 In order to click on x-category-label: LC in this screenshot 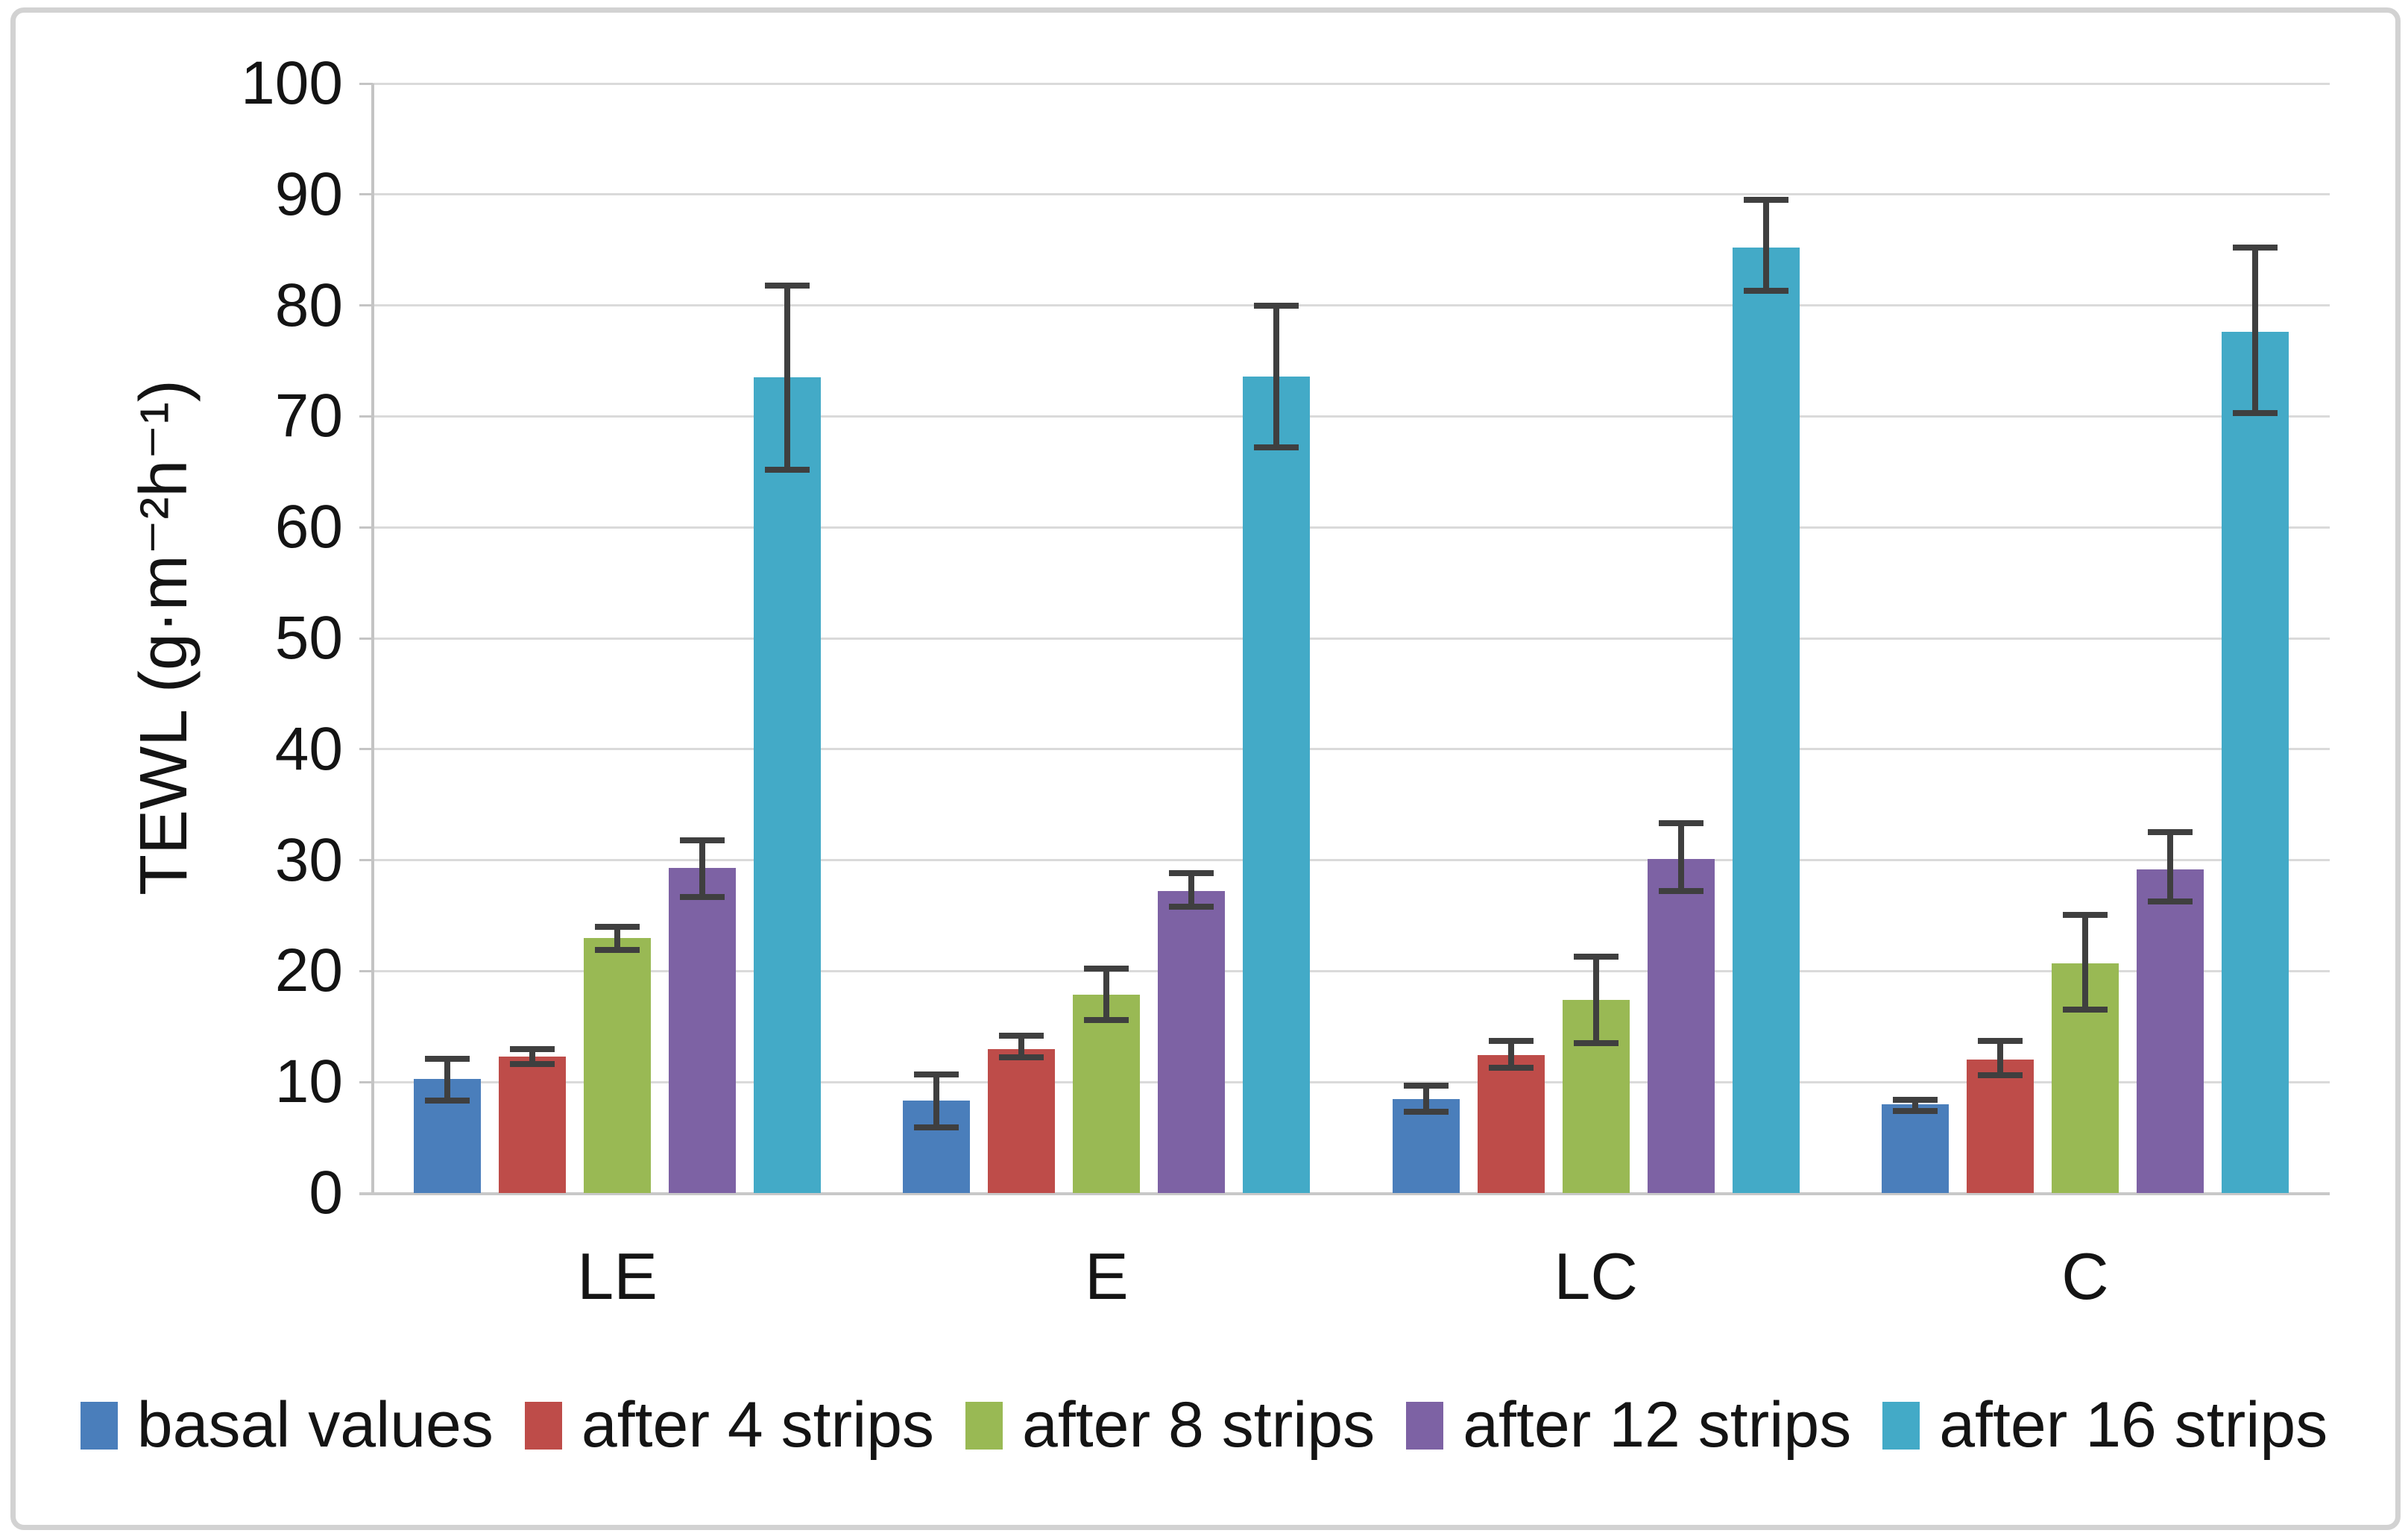, I will do `click(1596, 1276)`.